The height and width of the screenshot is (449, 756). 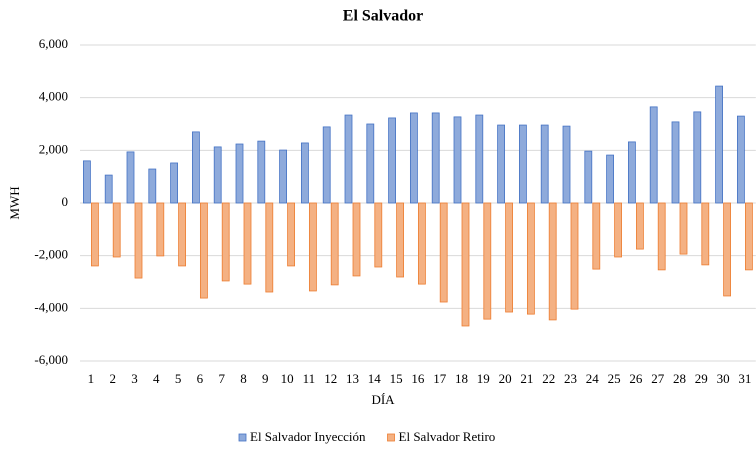 I want to click on x-tick-label: 12, so click(x=330, y=378).